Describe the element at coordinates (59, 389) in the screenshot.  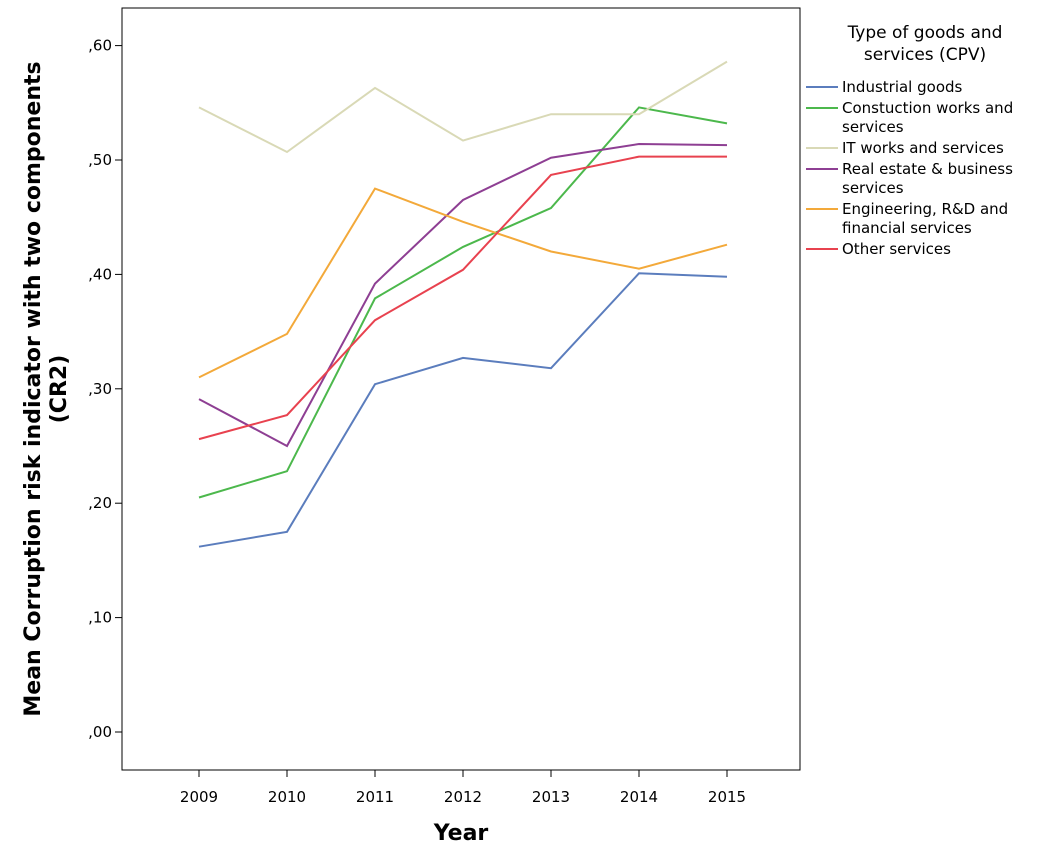
I see `y-axis-title-line: (CR2)` at that location.